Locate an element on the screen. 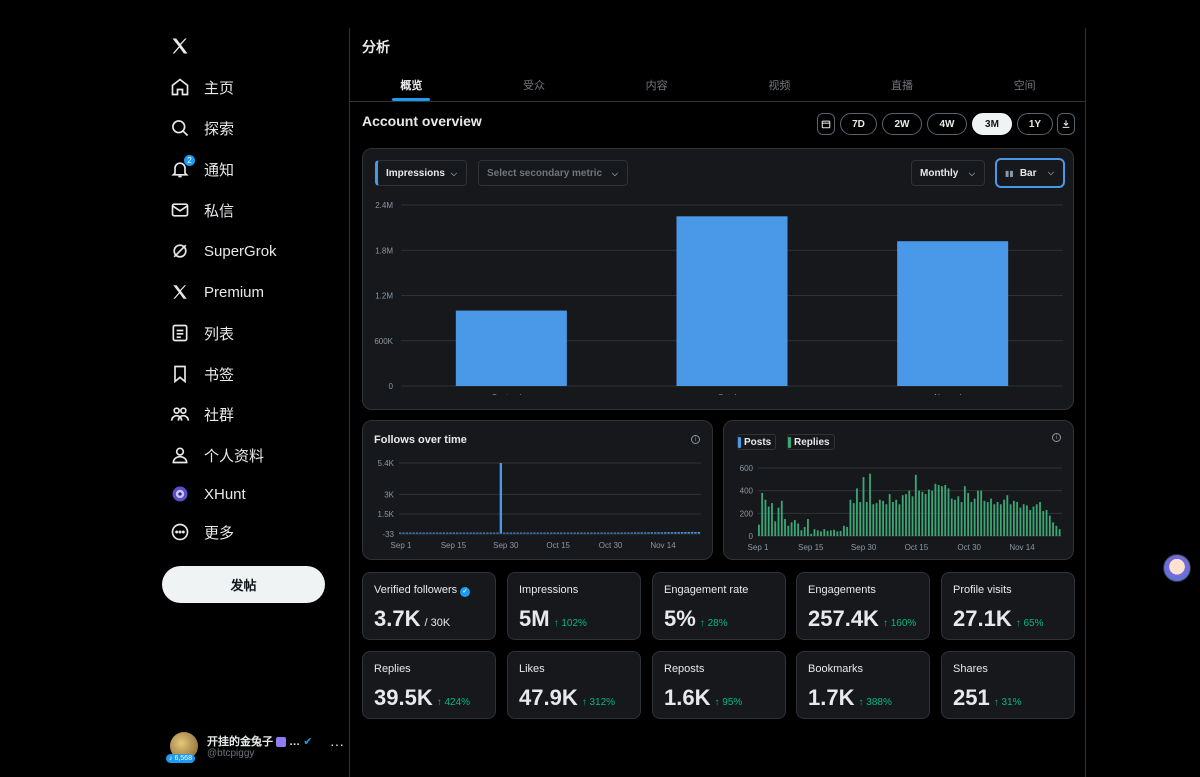  mail-icon is located at coordinates (180, 210).